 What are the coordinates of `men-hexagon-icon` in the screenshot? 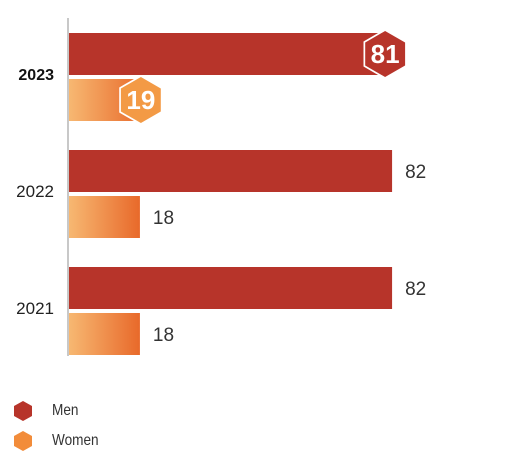 It's located at (23, 411).